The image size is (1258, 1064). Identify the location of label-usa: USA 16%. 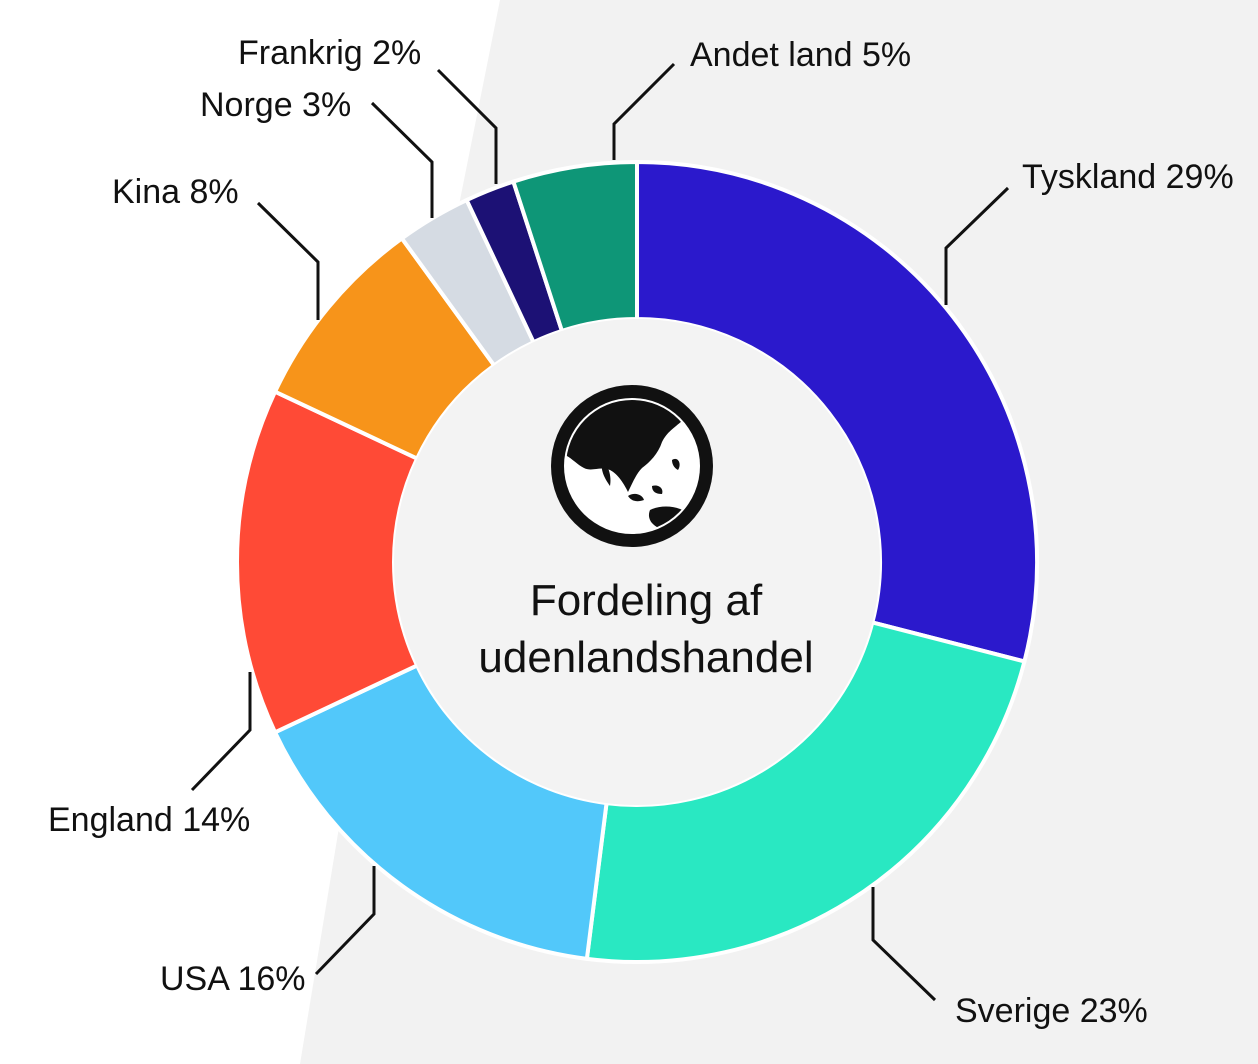
(233, 979).